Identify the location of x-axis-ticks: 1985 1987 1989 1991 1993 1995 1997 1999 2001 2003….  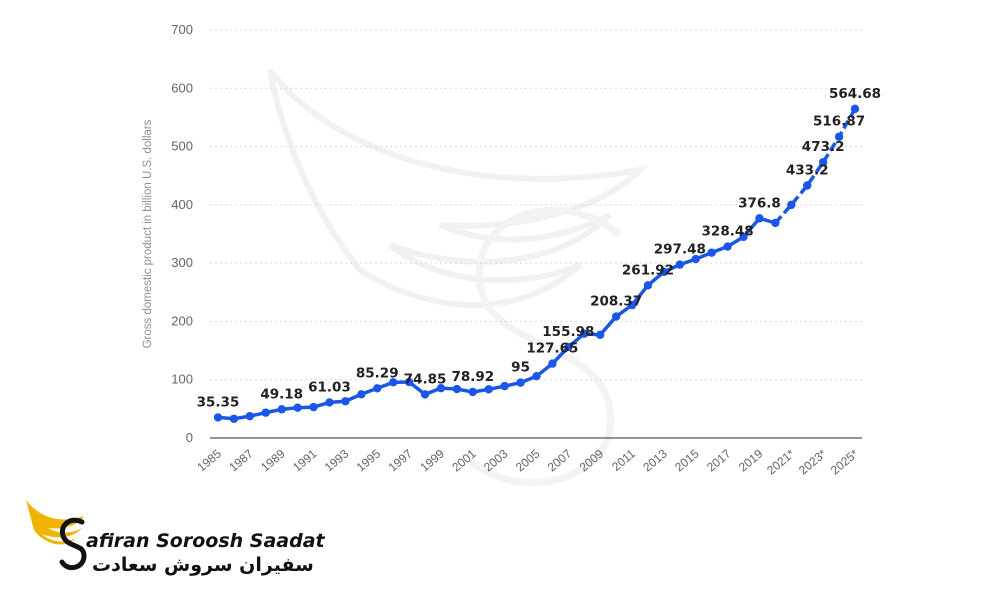
(527, 461).